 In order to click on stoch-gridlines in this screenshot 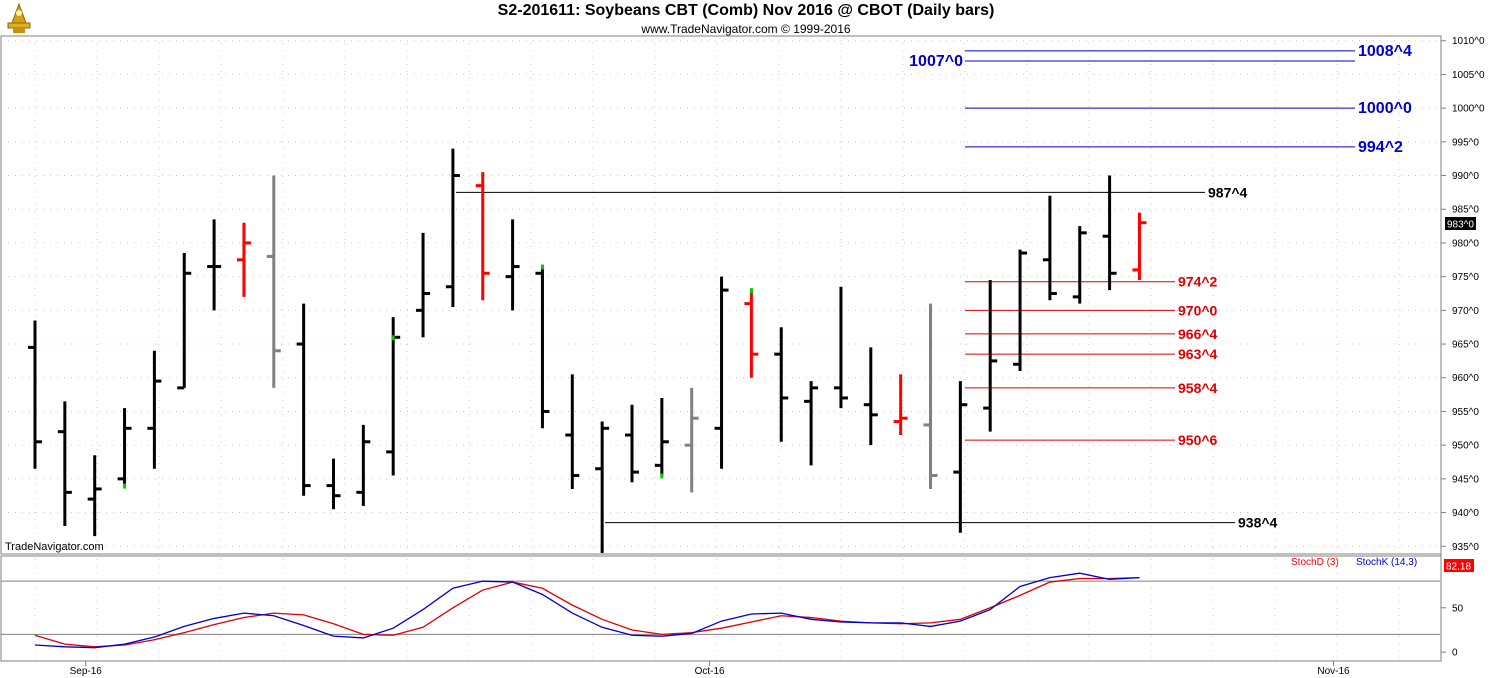, I will do `click(720, 610)`.